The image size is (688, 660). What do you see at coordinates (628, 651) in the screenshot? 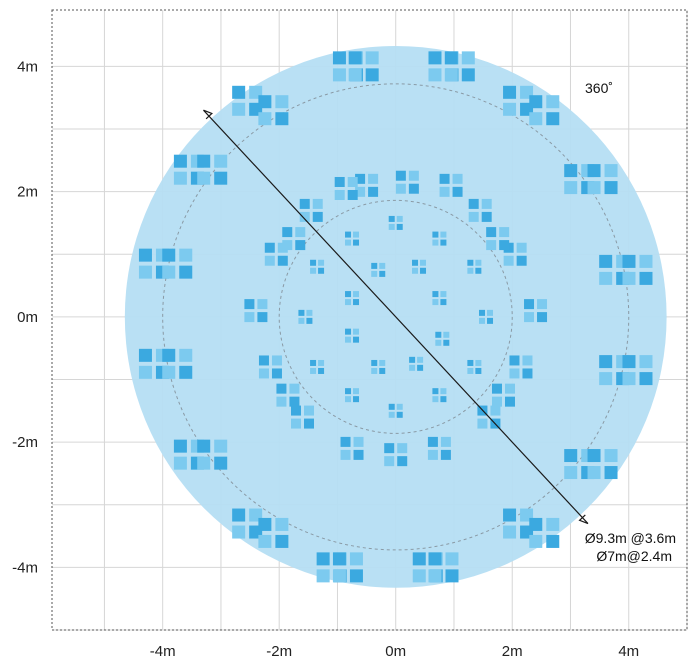
I see `x-tick-label: 4m` at bounding box center [628, 651].